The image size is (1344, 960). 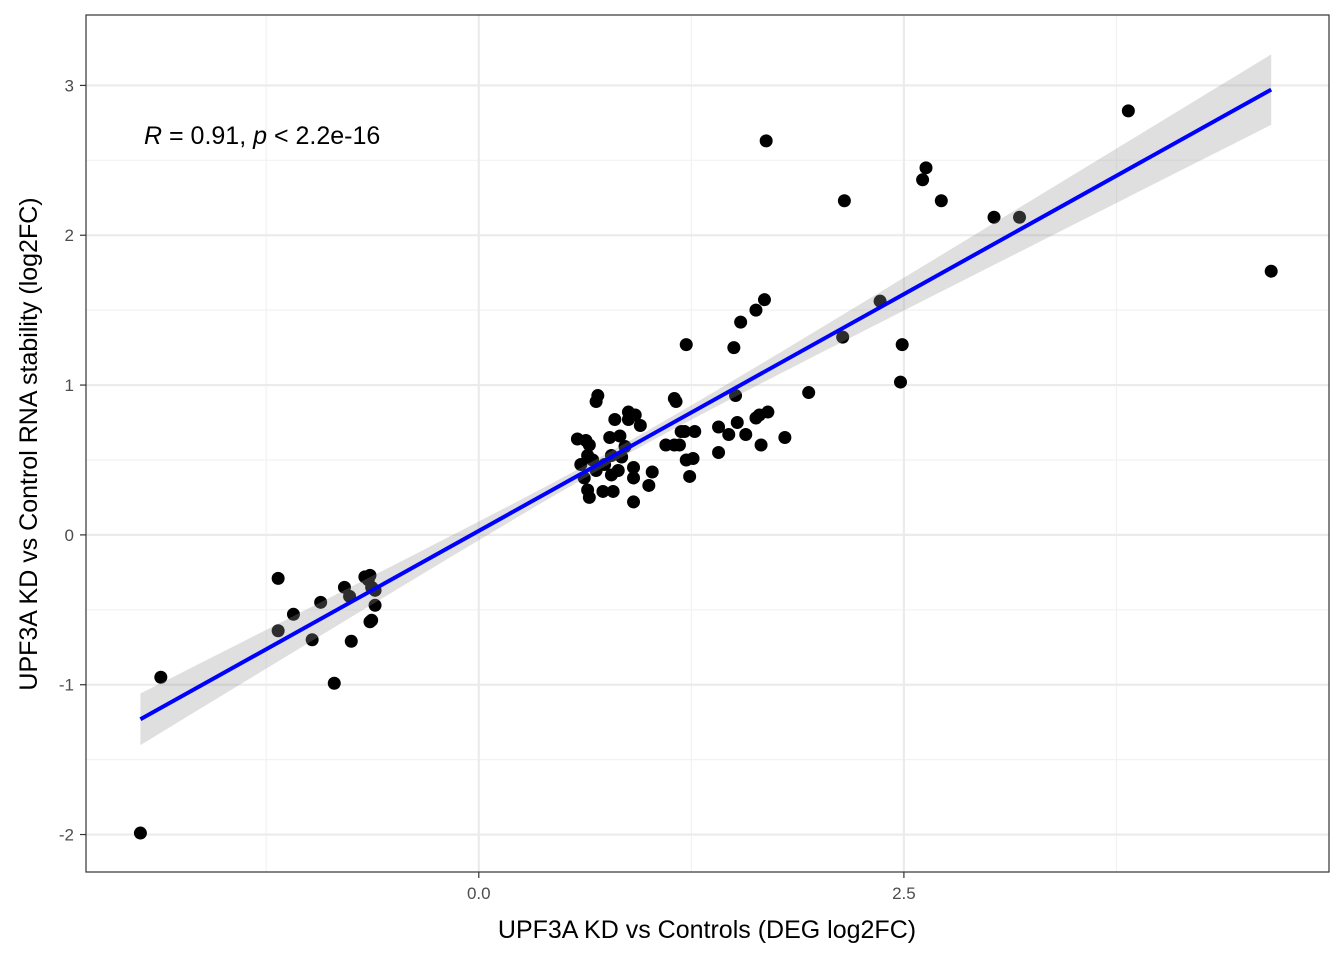 I want to click on x-tick-label: 0.0, so click(x=479, y=893).